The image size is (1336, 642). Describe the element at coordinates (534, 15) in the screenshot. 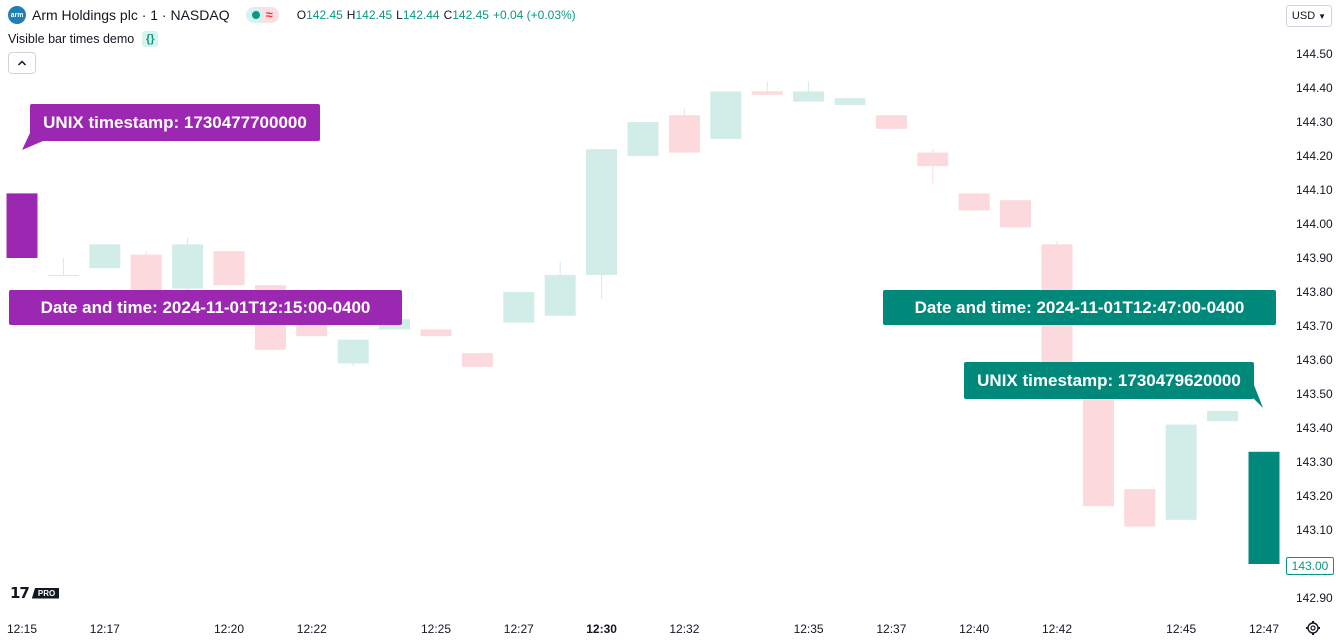

I see `ohlc-change: +0.04 (+0.03%)` at that location.